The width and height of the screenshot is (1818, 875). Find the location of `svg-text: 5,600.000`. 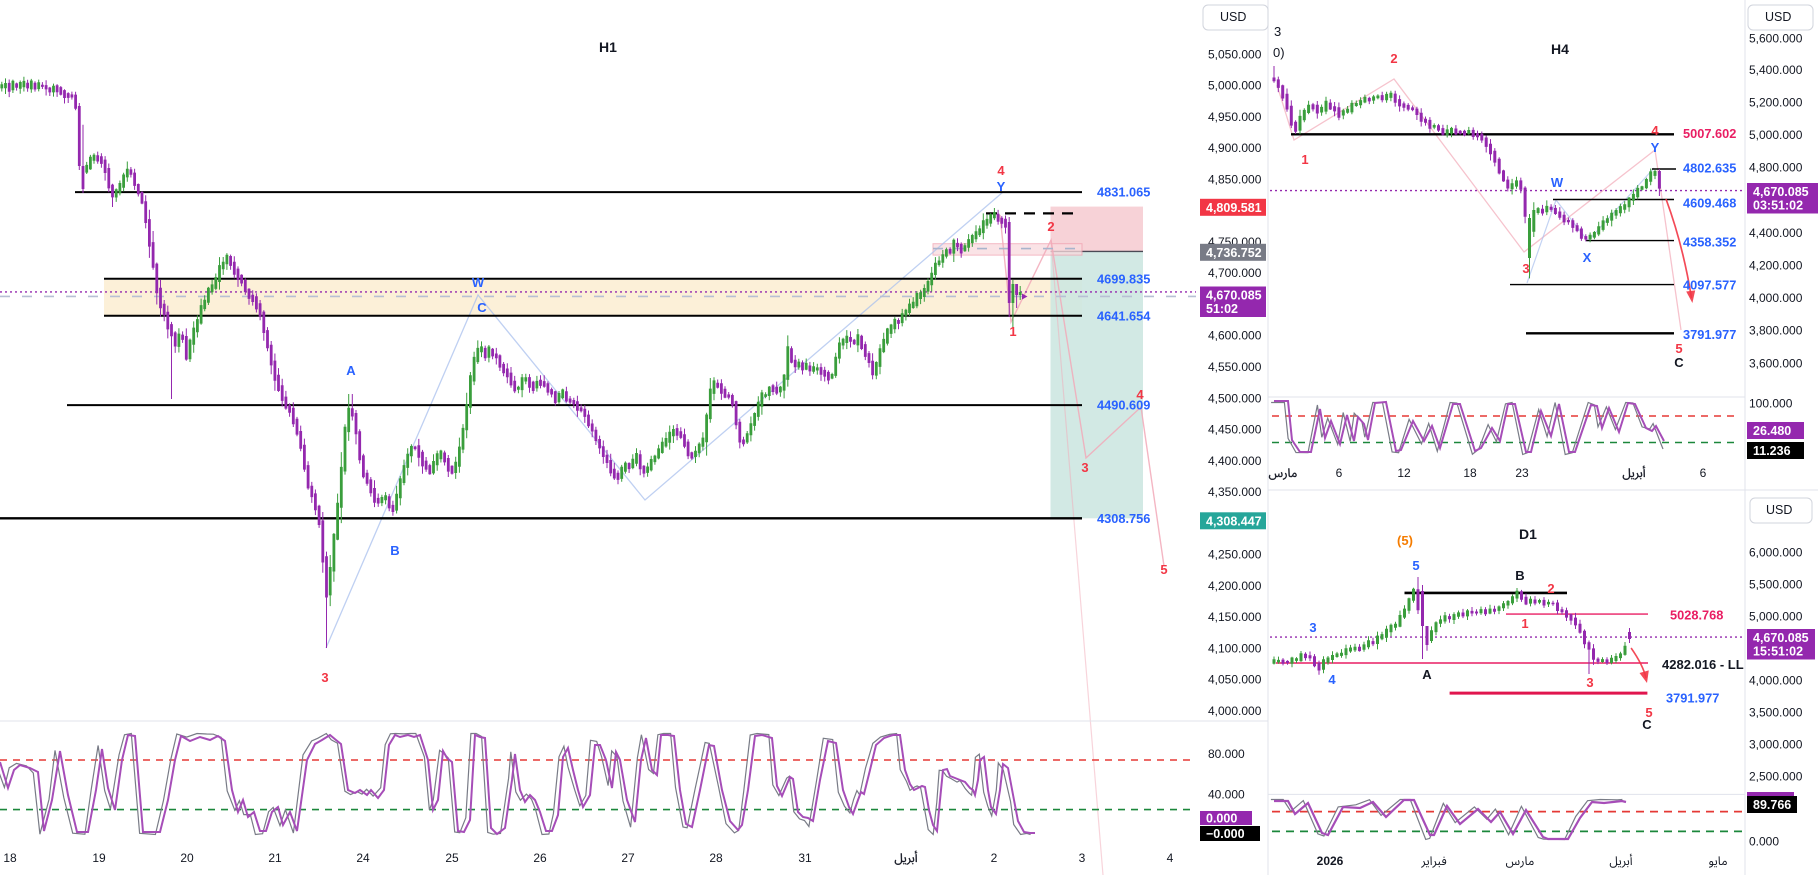

svg-text: 5,600.000 is located at coordinates (1776, 38).